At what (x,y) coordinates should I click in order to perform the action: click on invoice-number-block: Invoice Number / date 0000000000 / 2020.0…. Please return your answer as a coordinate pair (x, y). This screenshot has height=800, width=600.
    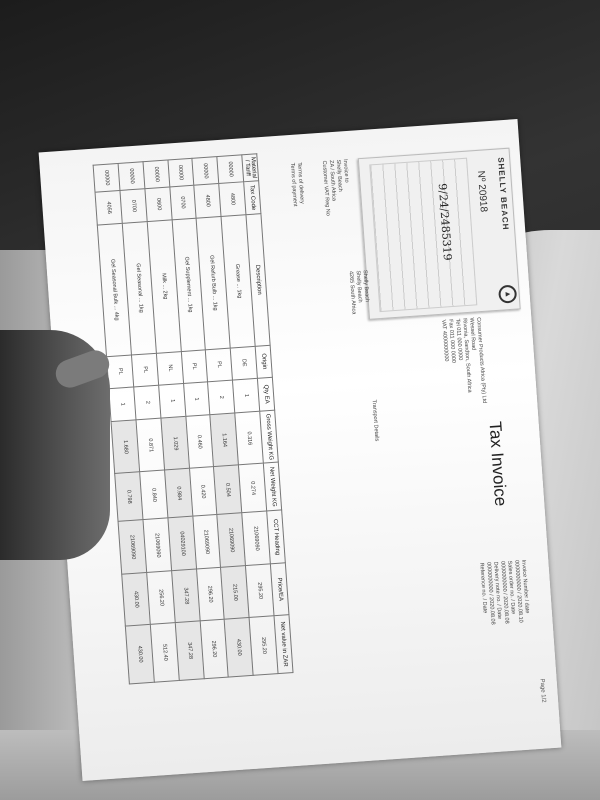
    Looking at the image, I should click on (503, 592).